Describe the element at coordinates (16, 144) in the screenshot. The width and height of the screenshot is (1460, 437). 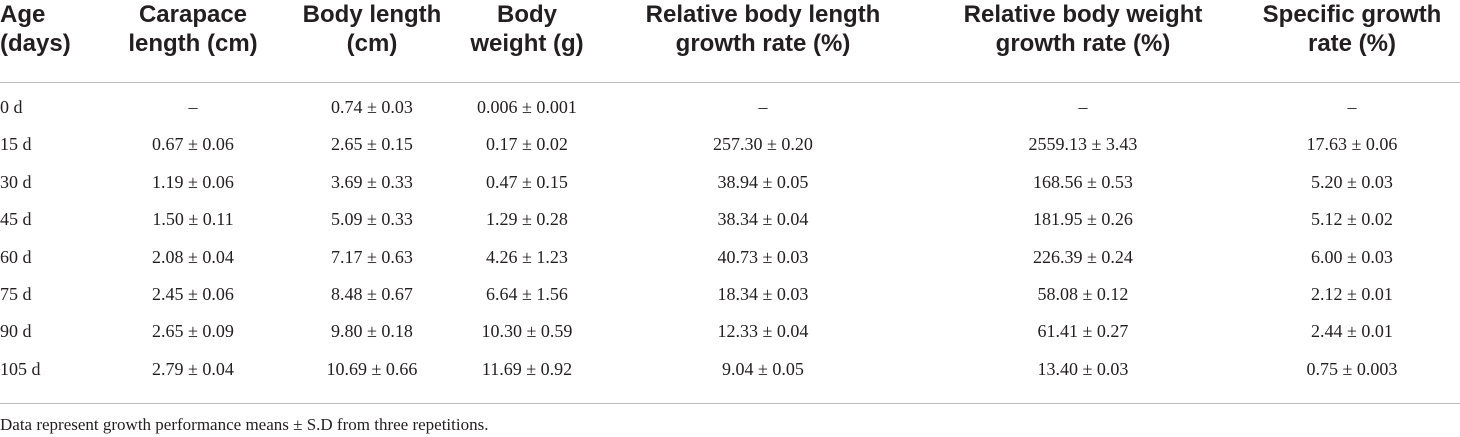
I see `table-cell: 15 d` at that location.